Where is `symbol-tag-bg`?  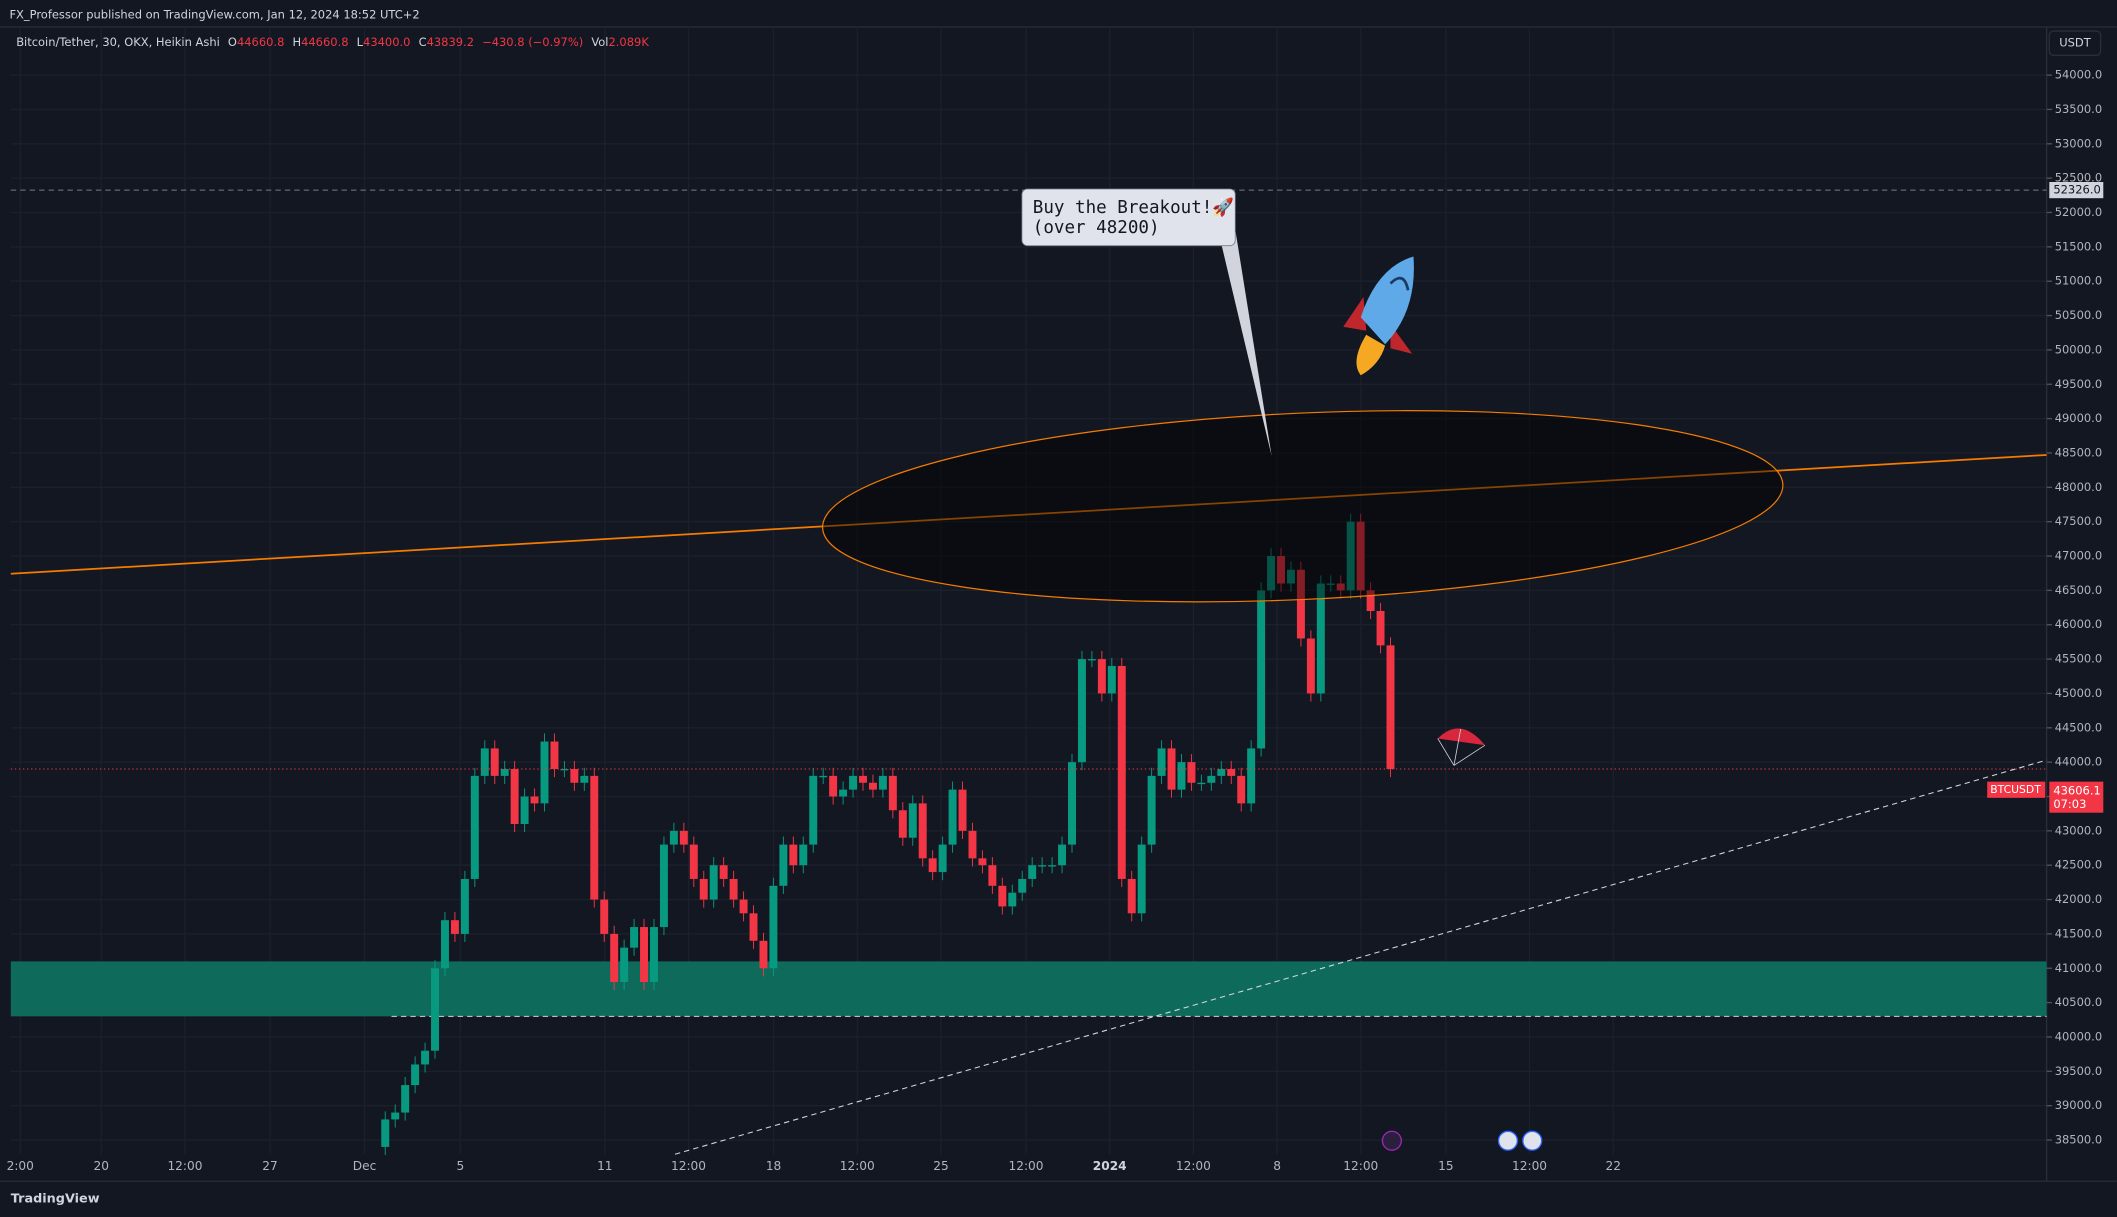 symbol-tag-bg is located at coordinates (2016, 789).